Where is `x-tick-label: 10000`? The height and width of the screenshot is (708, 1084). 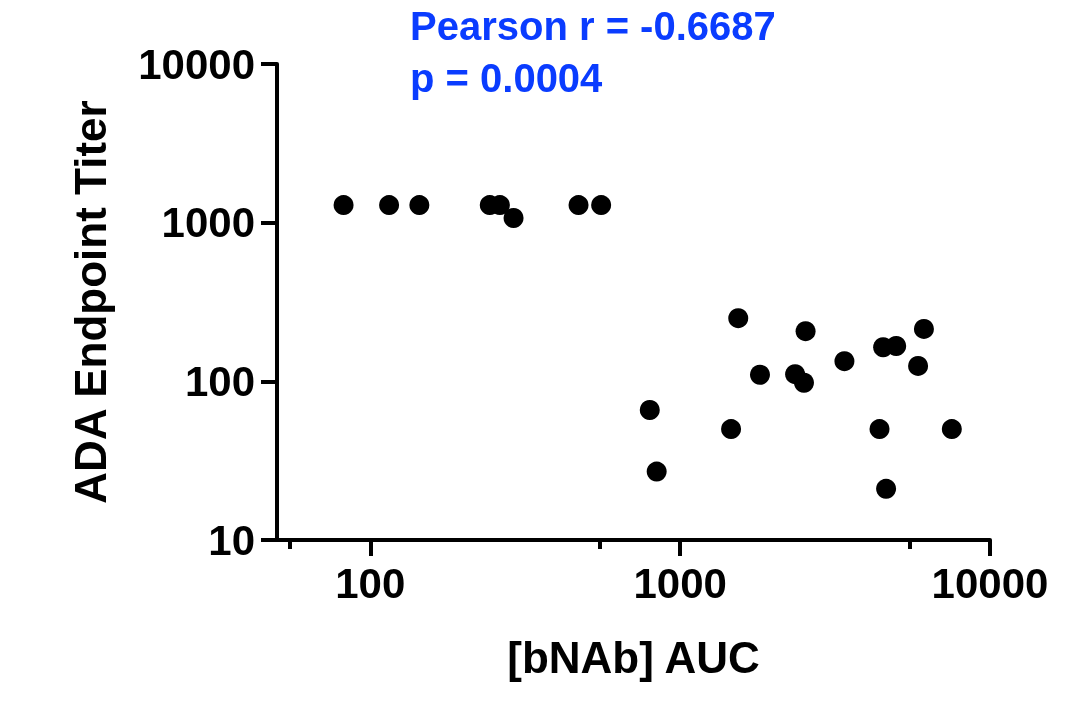
x-tick-label: 10000 is located at coordinates (990, 583).